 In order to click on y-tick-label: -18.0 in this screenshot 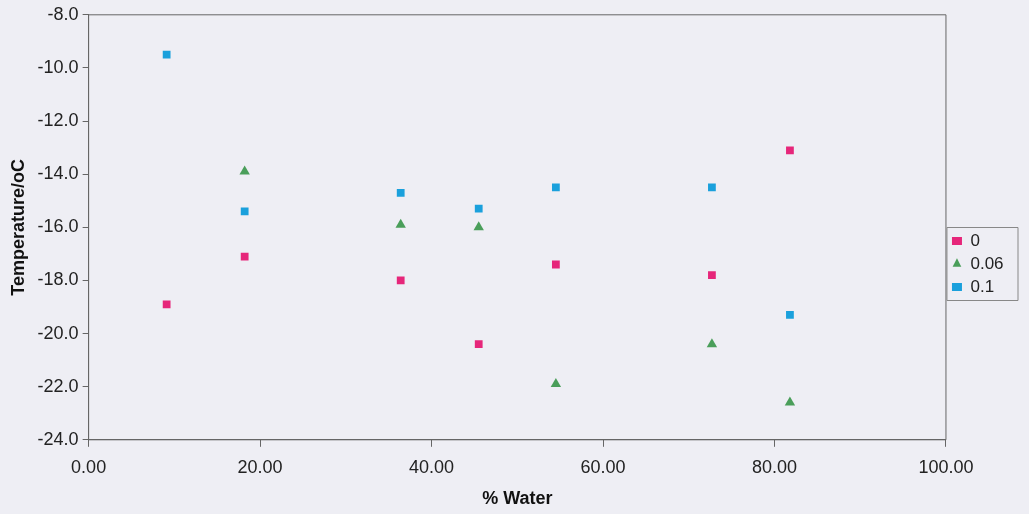, I will do `click(58, 279)`.